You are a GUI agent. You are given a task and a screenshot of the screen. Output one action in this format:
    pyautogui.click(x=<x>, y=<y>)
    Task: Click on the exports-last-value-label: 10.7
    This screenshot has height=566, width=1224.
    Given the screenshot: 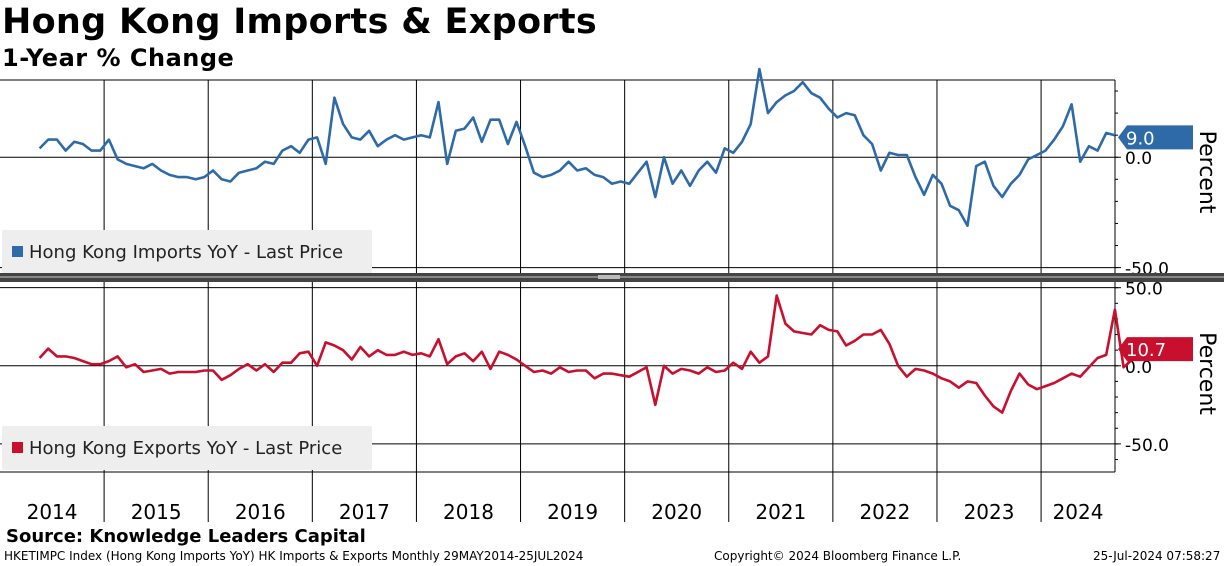 What is the action you would take?
    pyautogui.click(x=1146, y=350)
    